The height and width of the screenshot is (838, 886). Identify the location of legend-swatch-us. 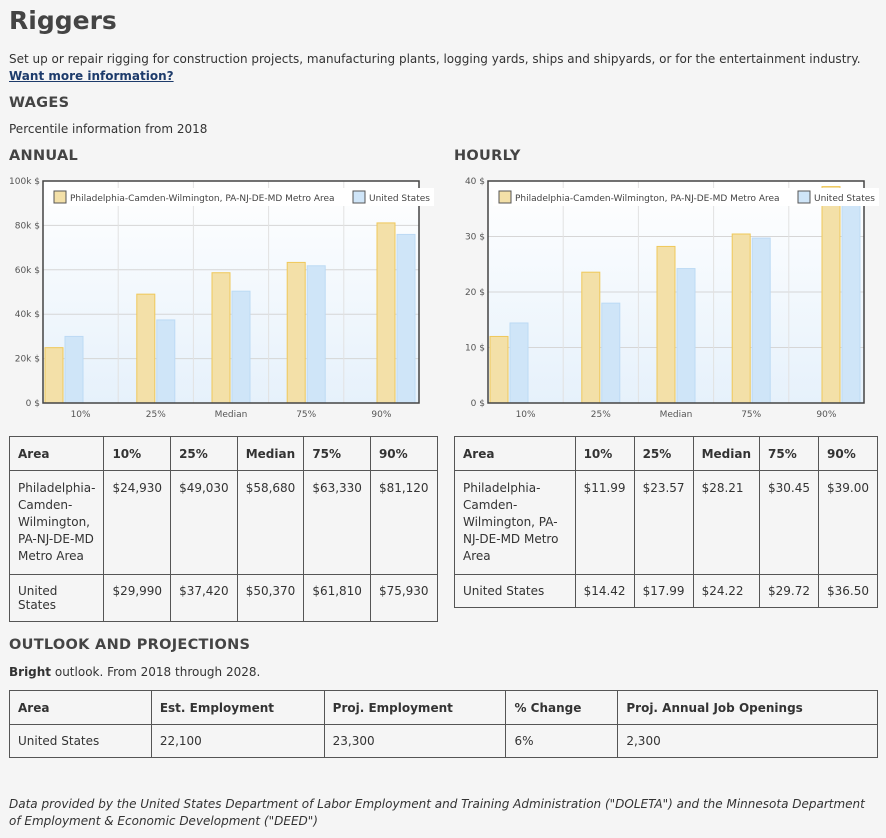
(804, 197).